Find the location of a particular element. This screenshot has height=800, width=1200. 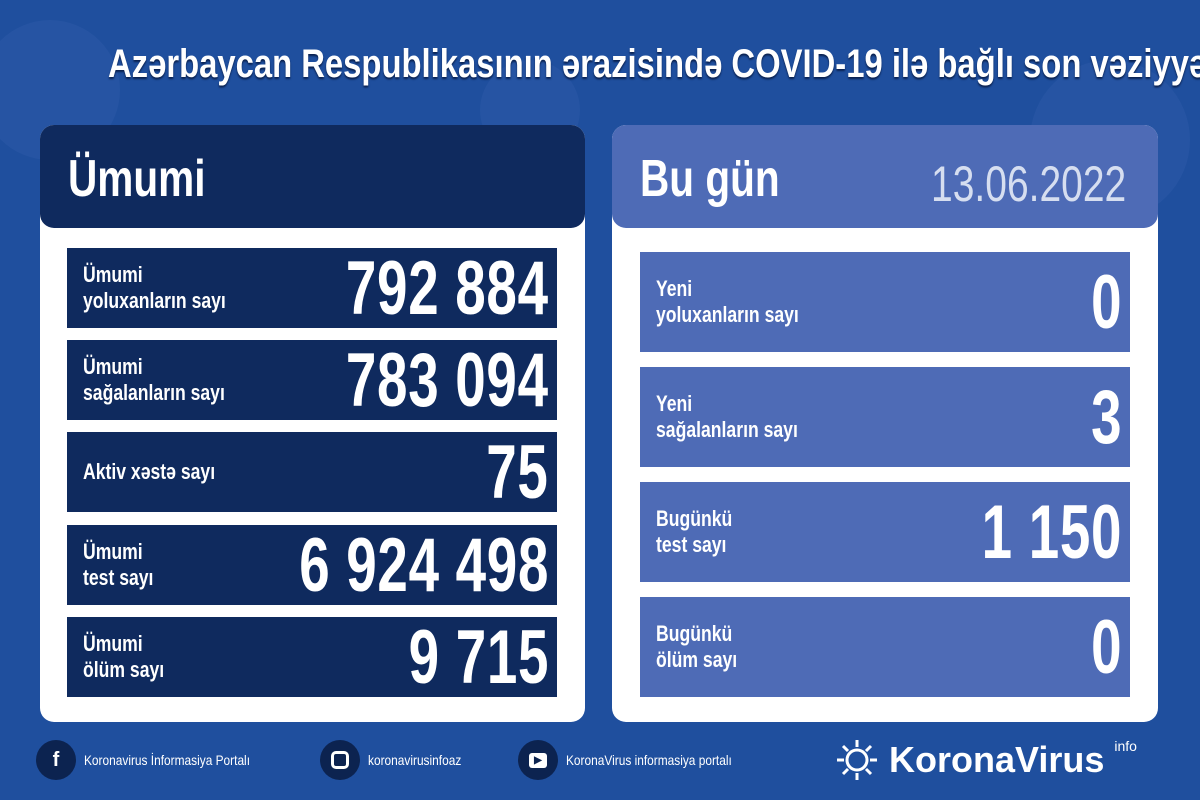

stat-row-today-deaths: Bugünkü ölüm sayı 0 is located at coordinates (885, 647).